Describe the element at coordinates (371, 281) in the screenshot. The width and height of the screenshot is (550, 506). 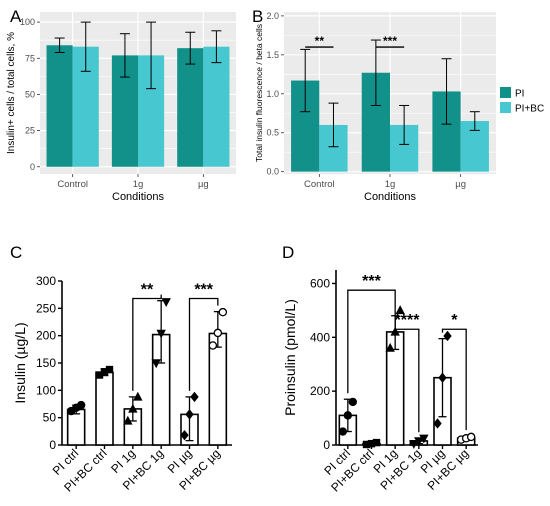
I see `panel-d-significance-label: ***` at that location.